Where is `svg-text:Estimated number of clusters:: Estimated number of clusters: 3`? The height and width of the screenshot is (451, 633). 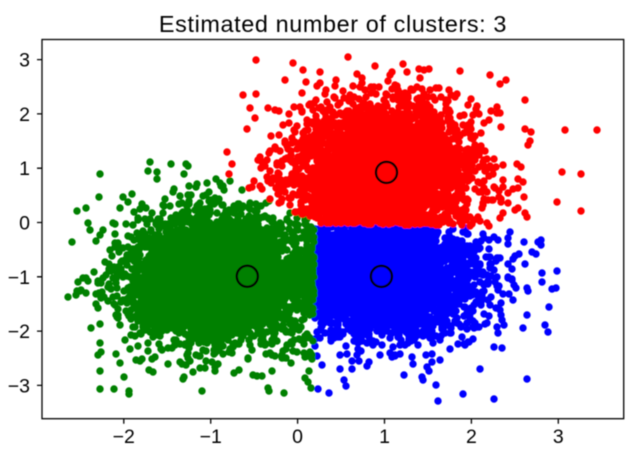 svg-text:Estimated number of clusters:: Estimated number of clusters: 3 is located at coordinates (333, 24).